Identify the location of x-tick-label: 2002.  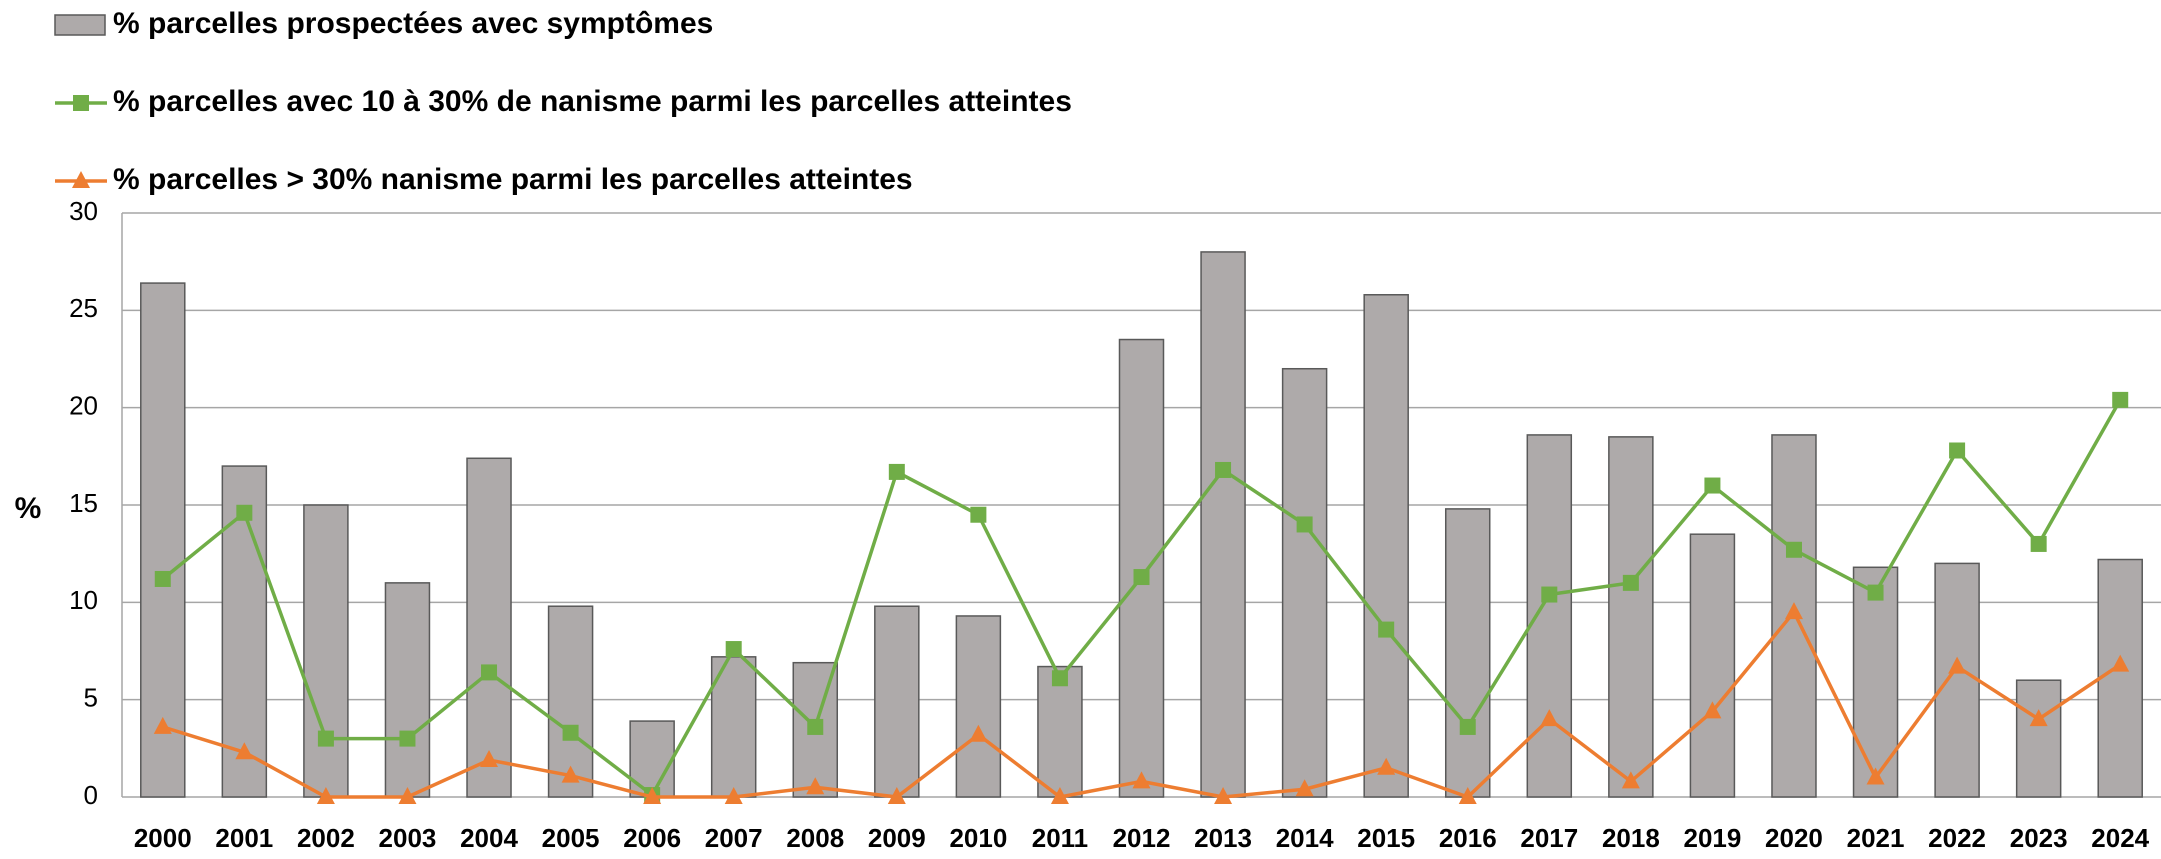
(326, 838).